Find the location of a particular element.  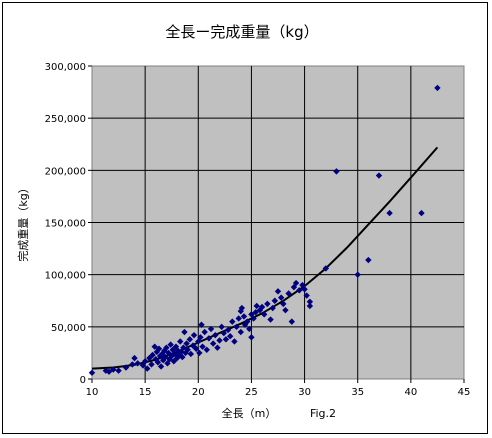

x-tick-label: 25 is located at coordinates (251, 392).